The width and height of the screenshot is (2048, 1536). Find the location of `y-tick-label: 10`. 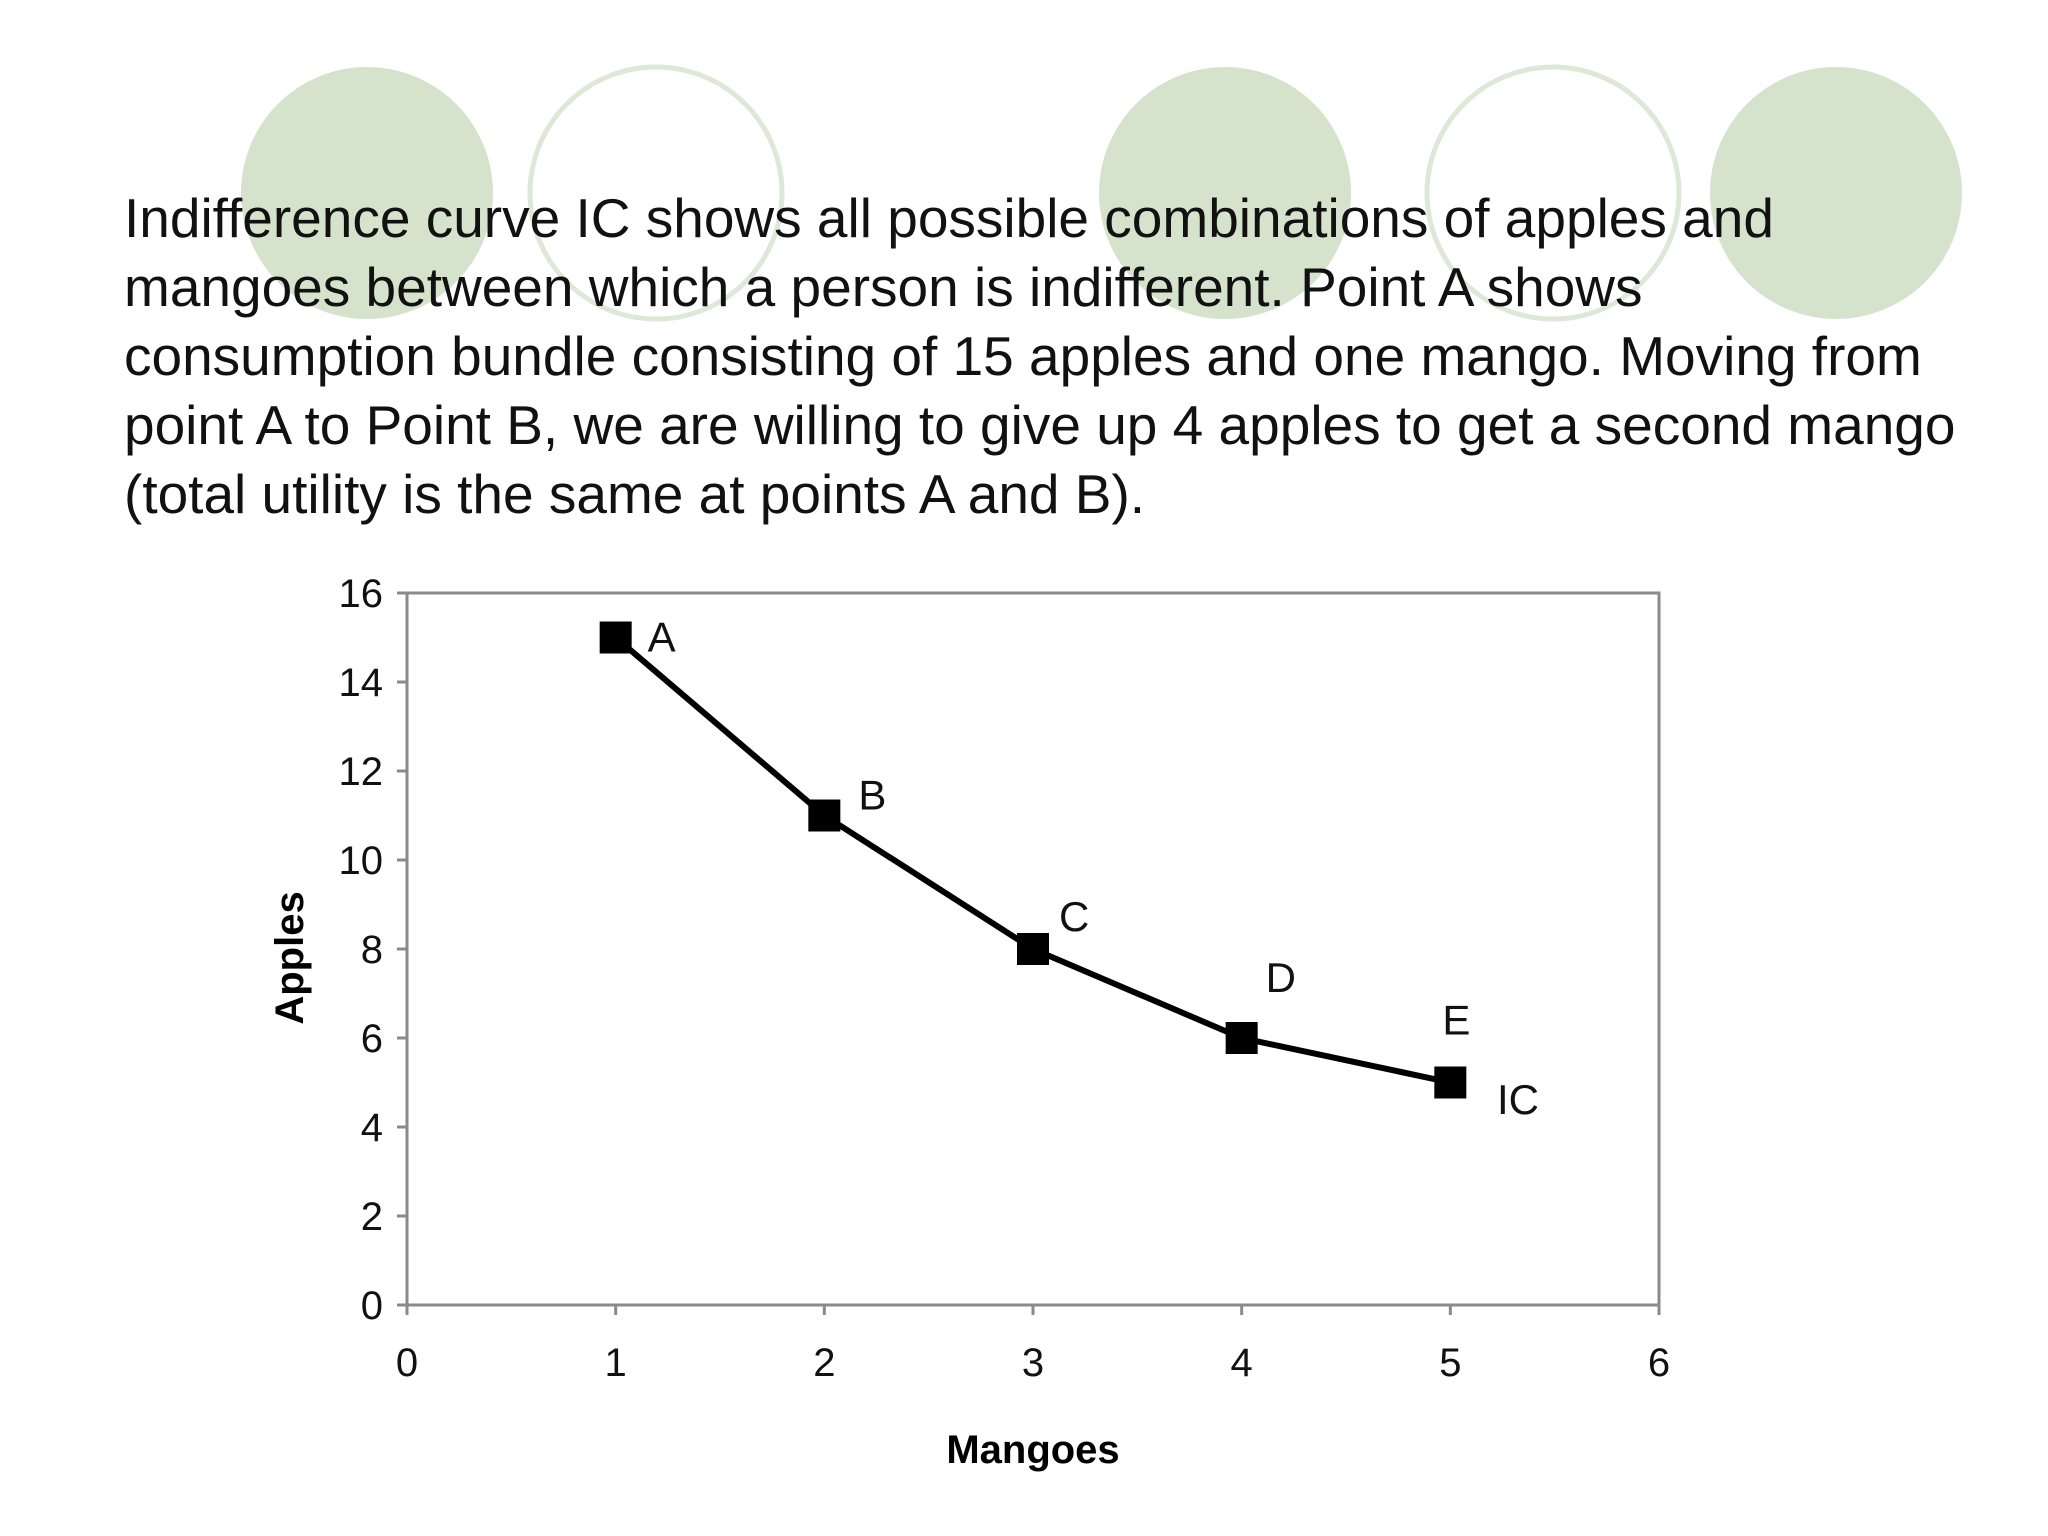

y-tick-label: 10 is located at coordinates (361, 861).